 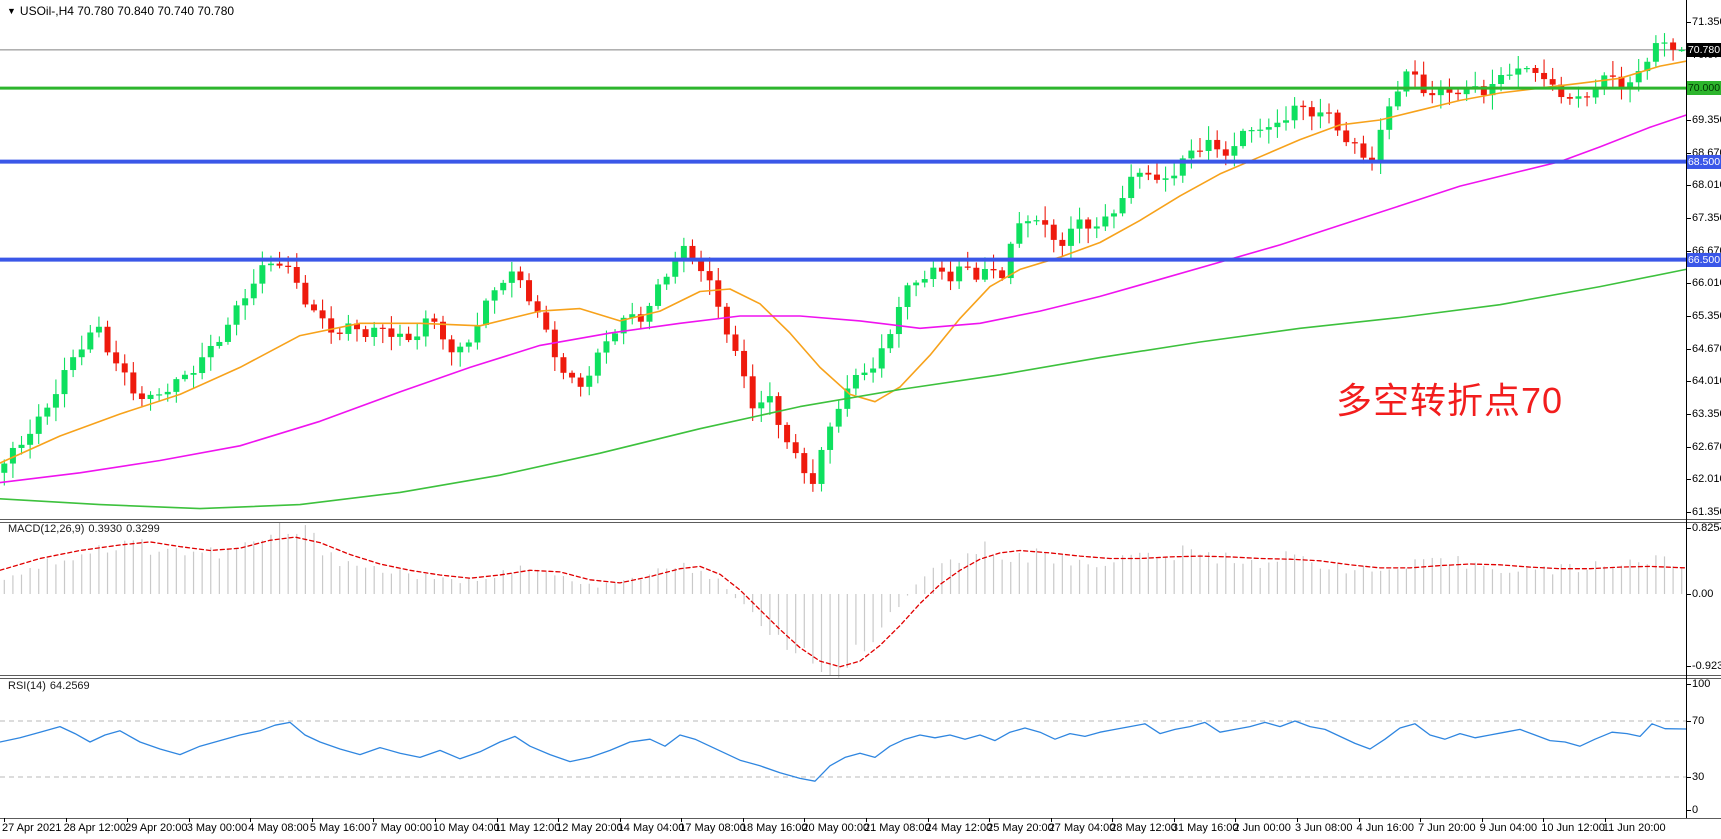 I want to click on price-tick-68.010: 68.010, so click(x=1706, y=185).